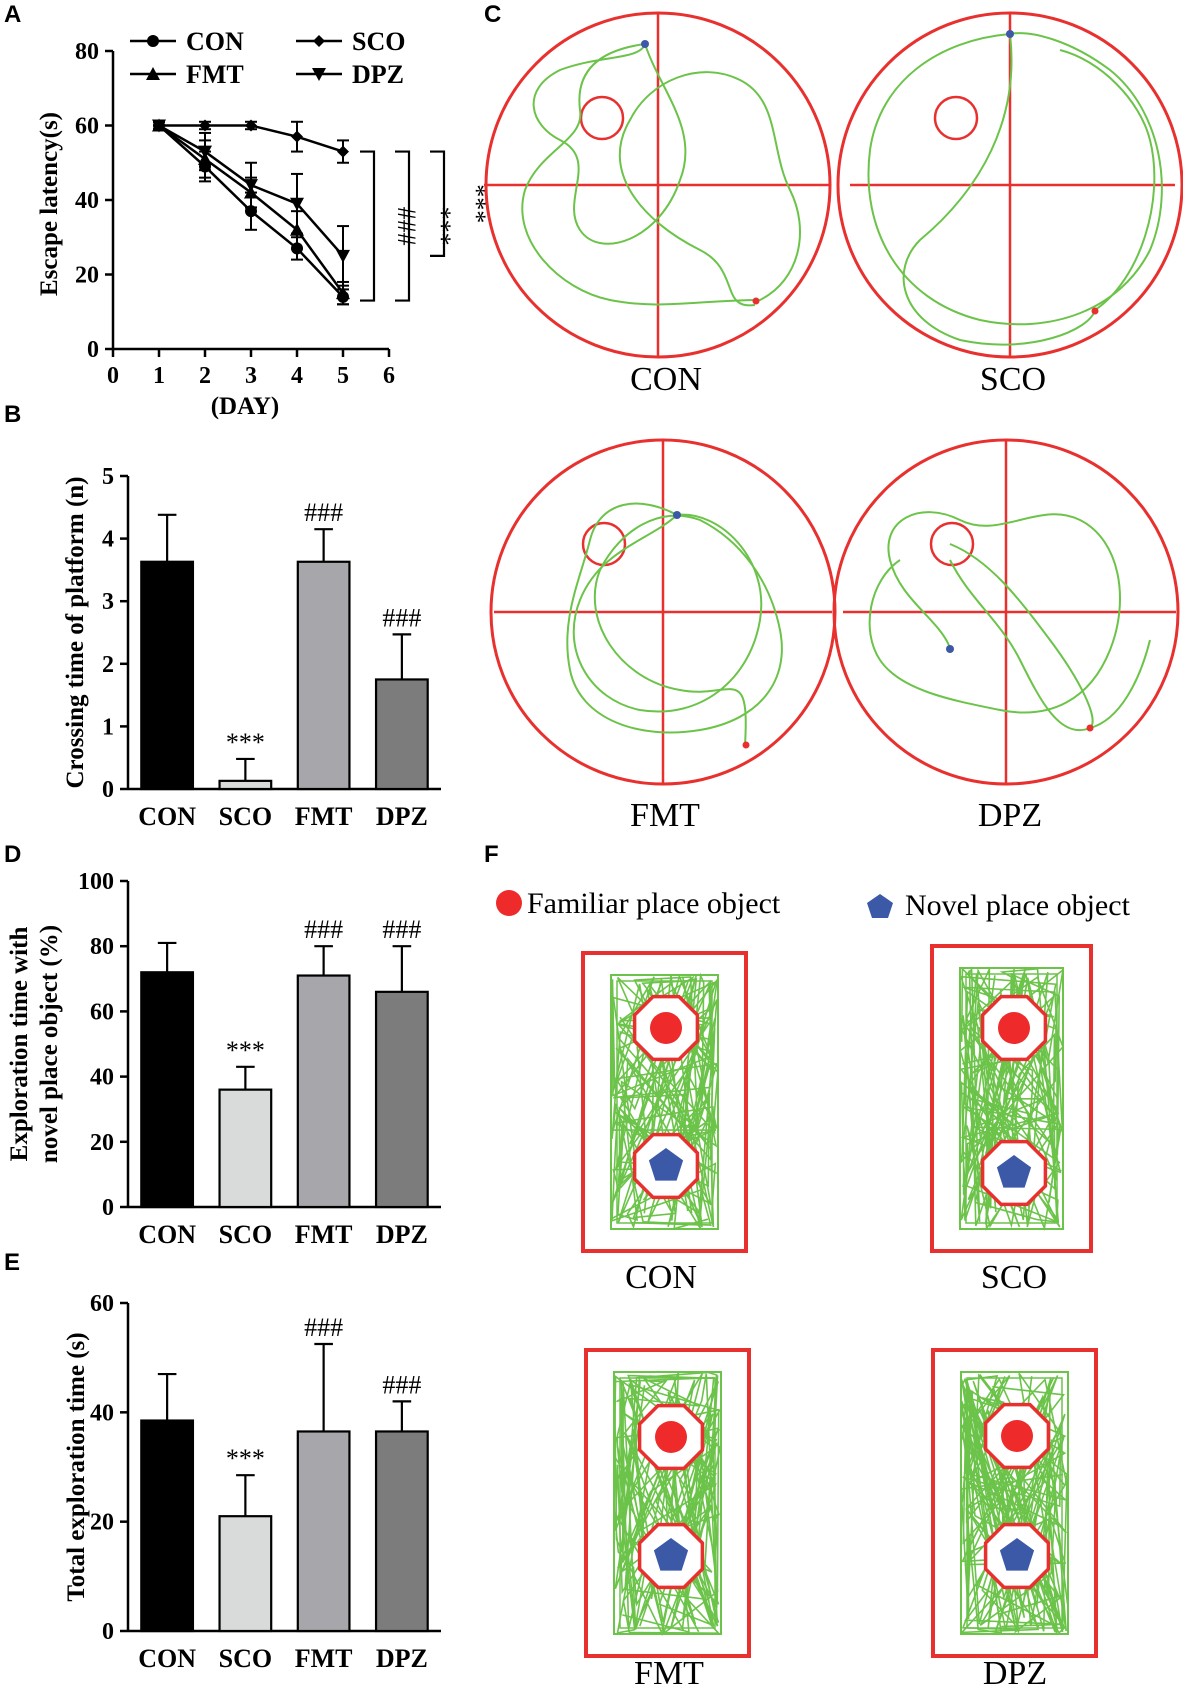  Describe the element at coordinates (661, 1277) in the screenshot. I see `arena-label-con: CON` at that location.